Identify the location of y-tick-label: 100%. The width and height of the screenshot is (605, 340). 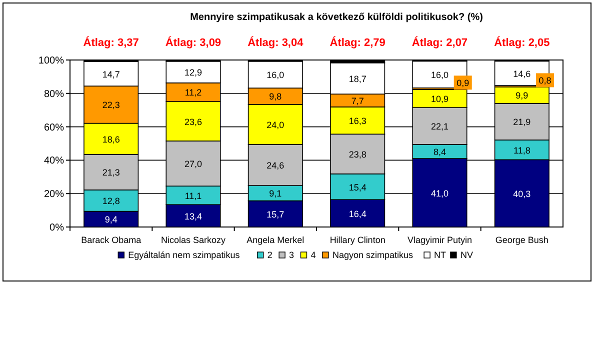
(51, 61).